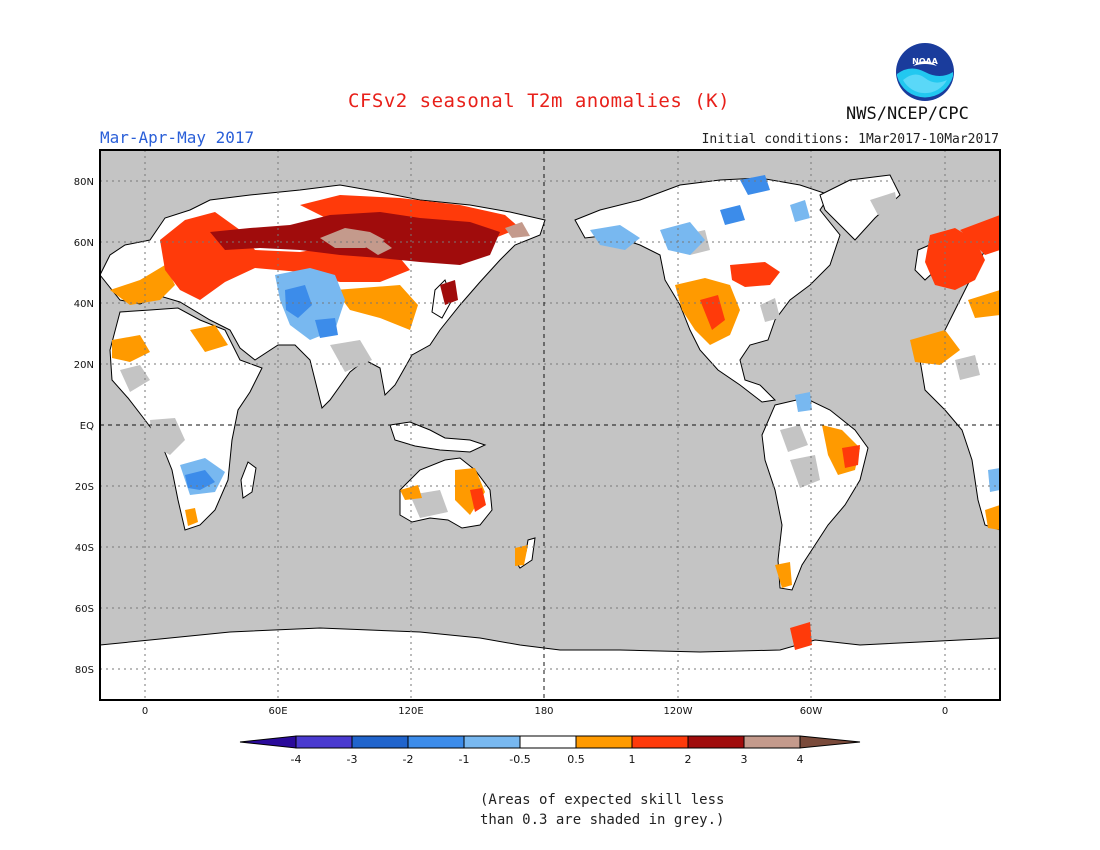  I want to click on lat-label: 60S, so click(84, 609).